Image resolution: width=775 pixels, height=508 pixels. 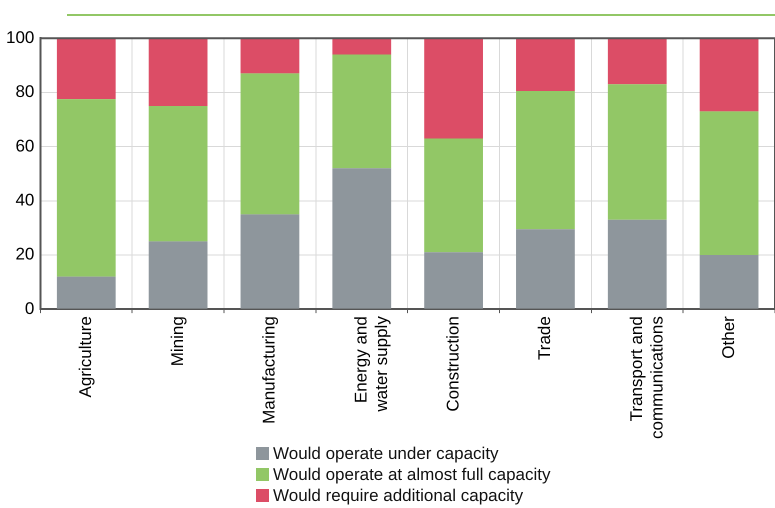 What do you see at coordinates (24, 200) in the screenshot?
I see `y-tick-label: 40` at bounding box center [24, 200].